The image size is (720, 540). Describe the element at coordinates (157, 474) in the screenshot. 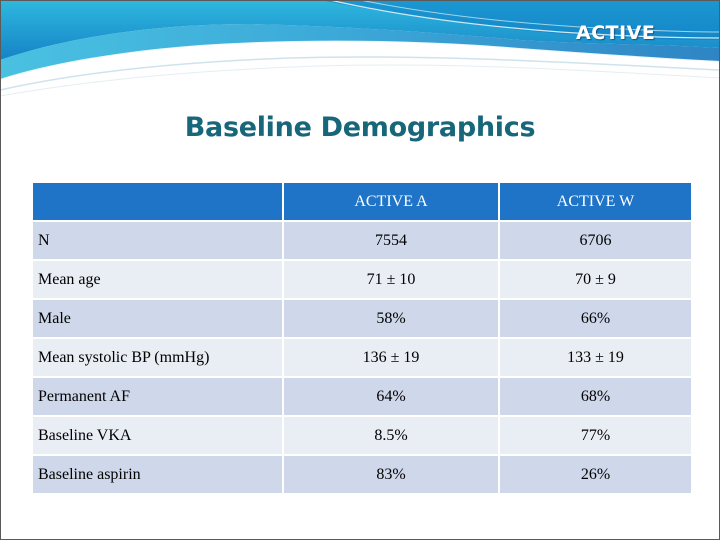

I see `row-label: Baseline aspirin` at that location.